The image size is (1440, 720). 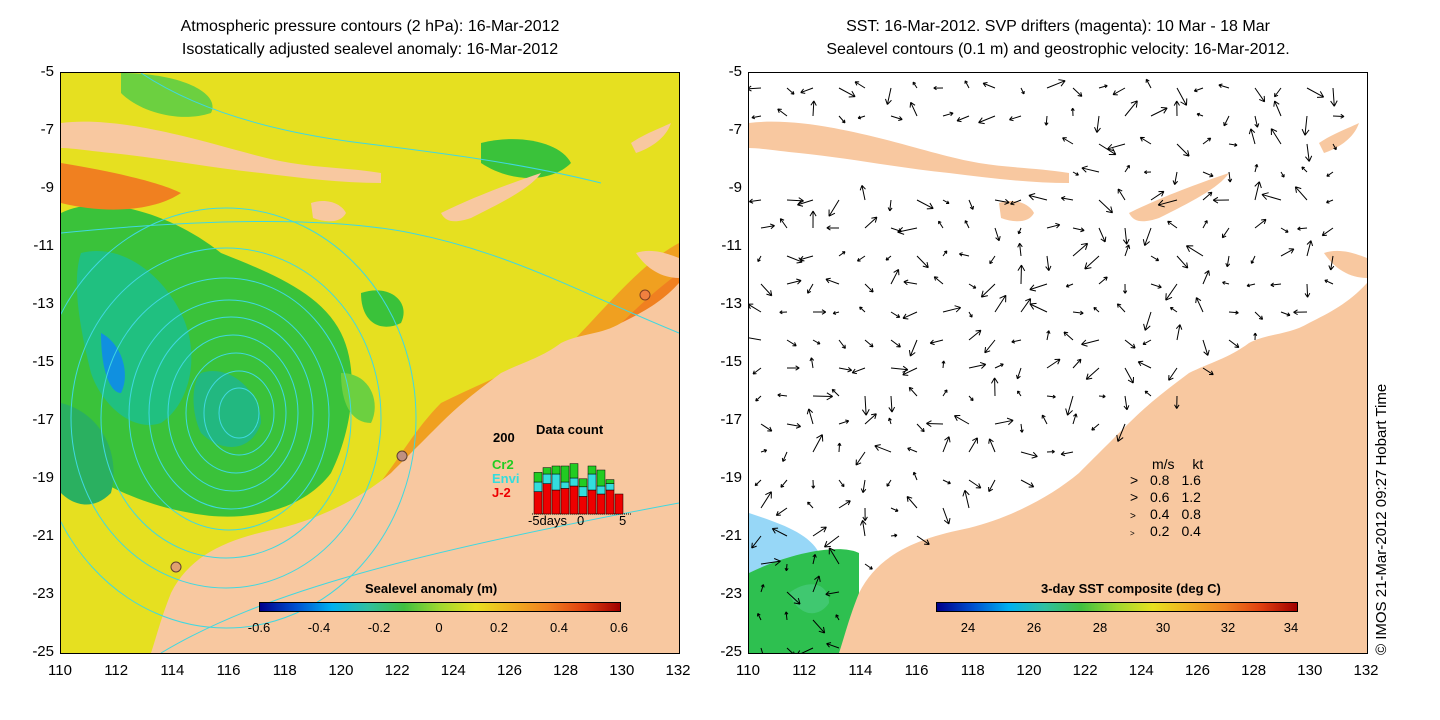 What do you see at coordinates (1197, 670) in the screenshot?
I see `x-tick-label: 126` at bounding box center [1197, 670].